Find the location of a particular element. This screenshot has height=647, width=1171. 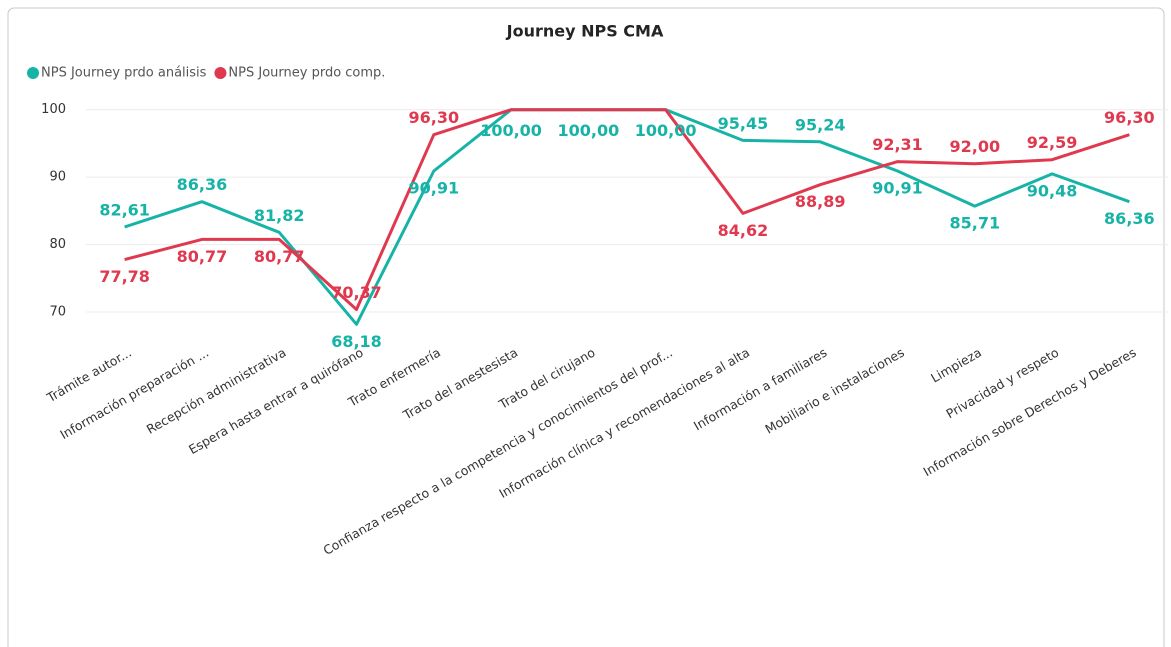

legend-label: NPS Journey prdo análisis is located at coordinates (124, 73).